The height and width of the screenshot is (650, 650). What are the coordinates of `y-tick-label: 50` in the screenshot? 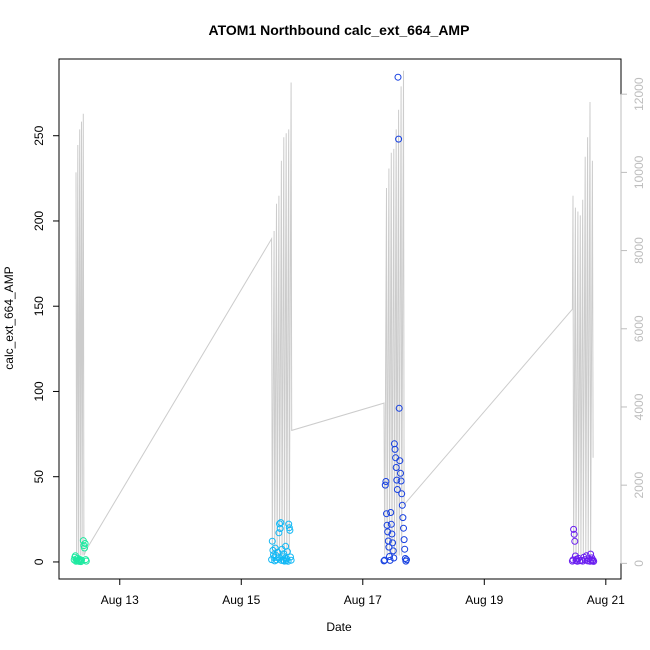 It's located at (39, 477).